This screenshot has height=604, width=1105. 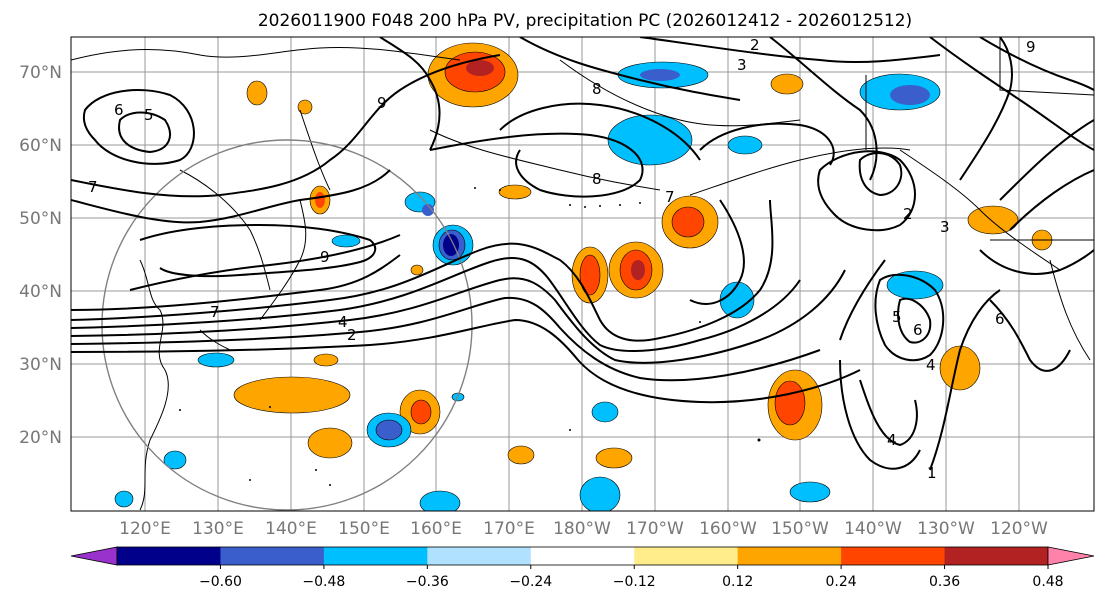 I want to click on lon-label: 150°W, so click(x=800, y=529).